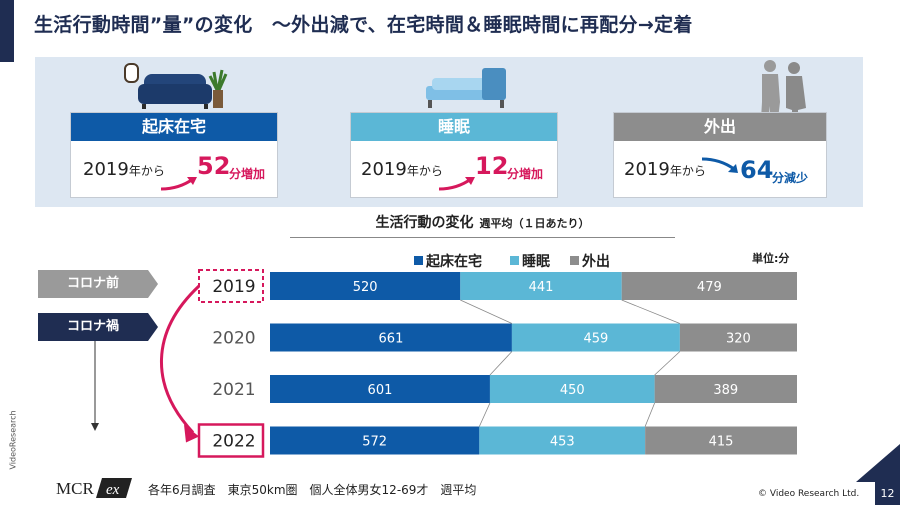 Image resolution: width=900 pixels, height=505 pixels. Describe the element at coordinates (93, 284) in the screenshot. I see `tag-before-corona: コロナ前` at that location.